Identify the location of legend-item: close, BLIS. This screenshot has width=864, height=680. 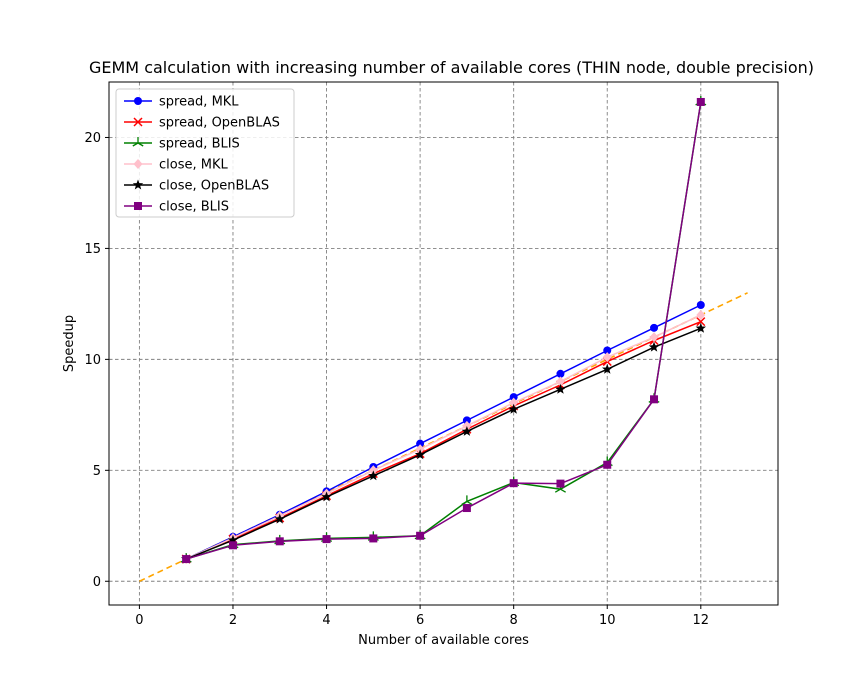
(176, 207).